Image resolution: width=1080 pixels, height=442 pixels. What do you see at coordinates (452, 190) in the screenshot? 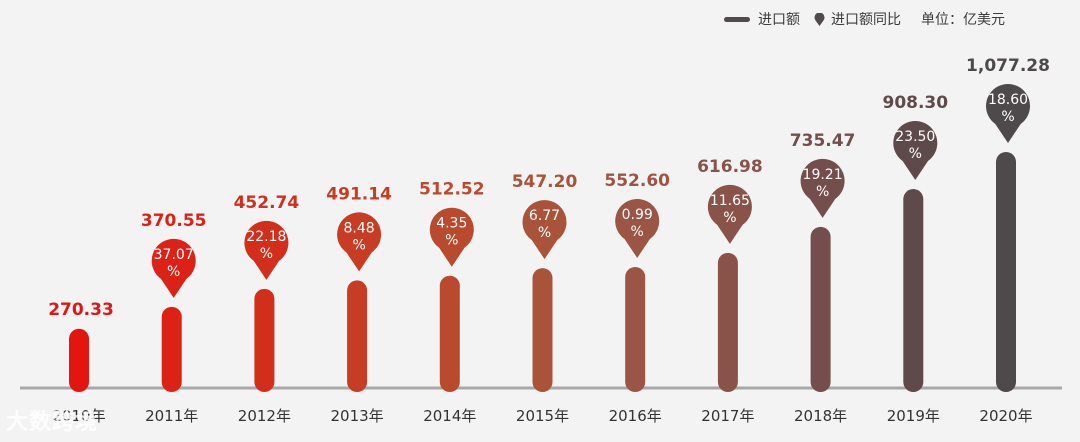
I see `bar-value-label: 512.52` at bounding box center [452, 190].